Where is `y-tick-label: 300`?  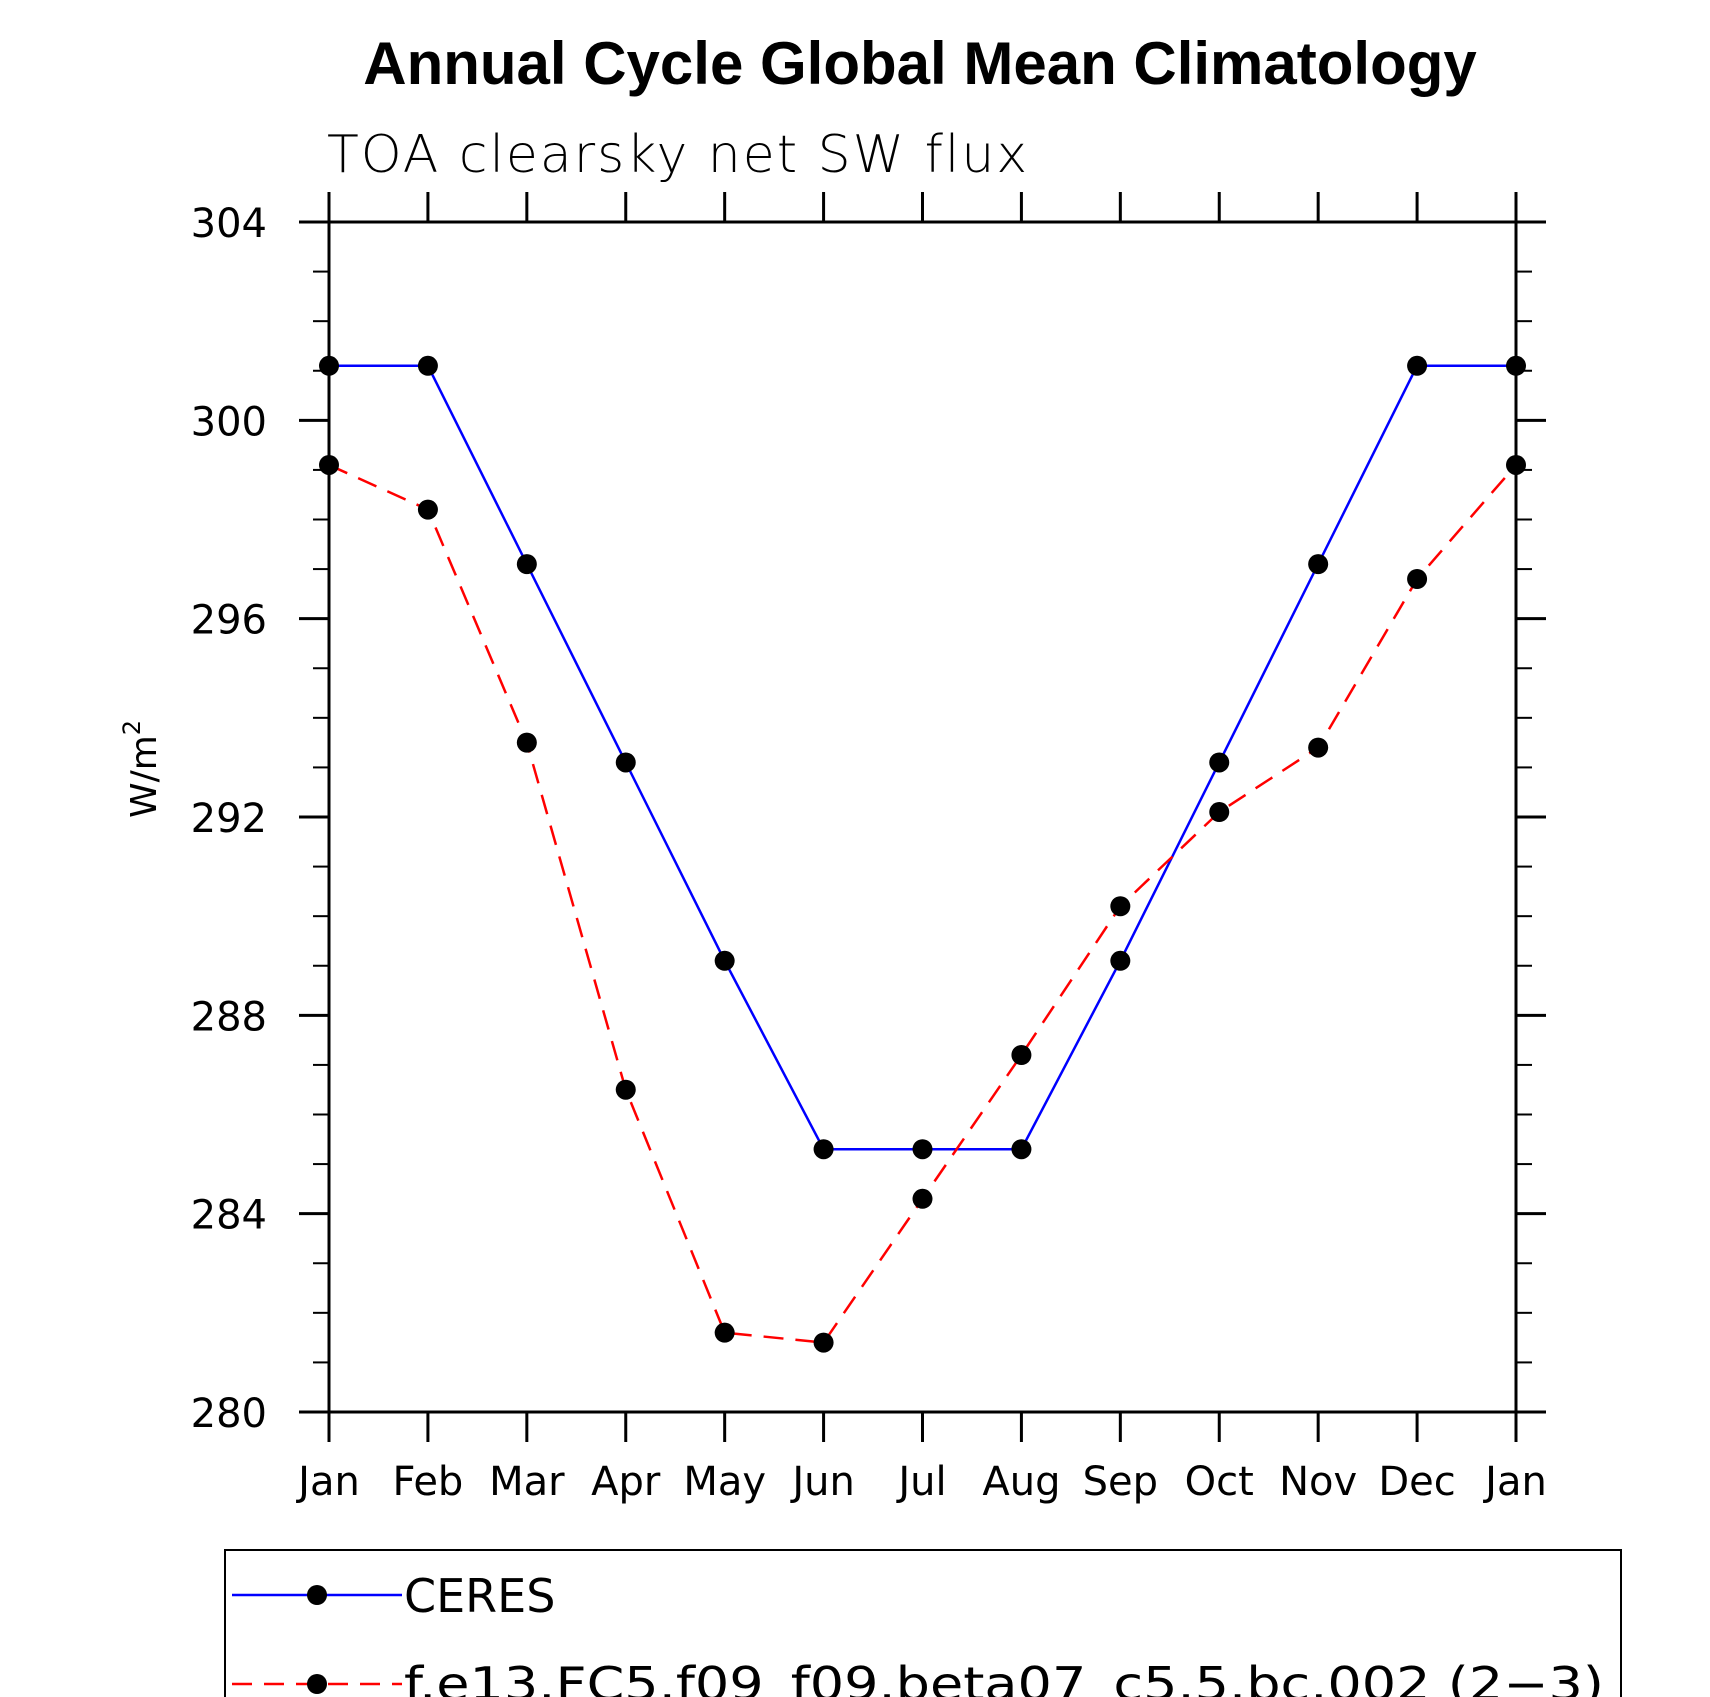
y-tick-label: 300 is located at coordinates (229, 422).